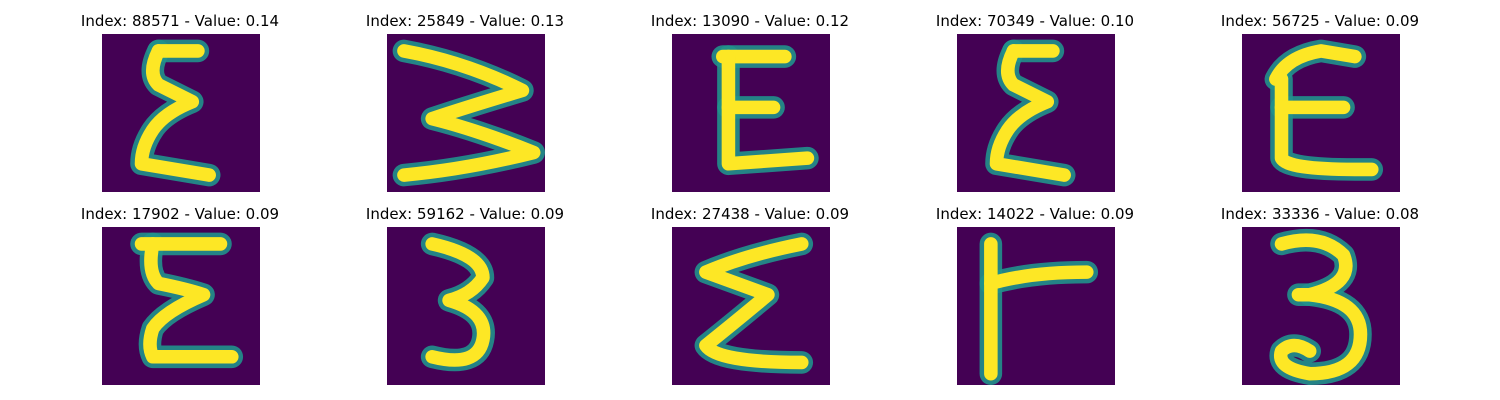 The width and height of the screenshot is (1500, 400). Describe the element at coordinates (180, 21) in the screenshot. I see `panel-title: Index: 88571 - Value: 0.14` at that location.